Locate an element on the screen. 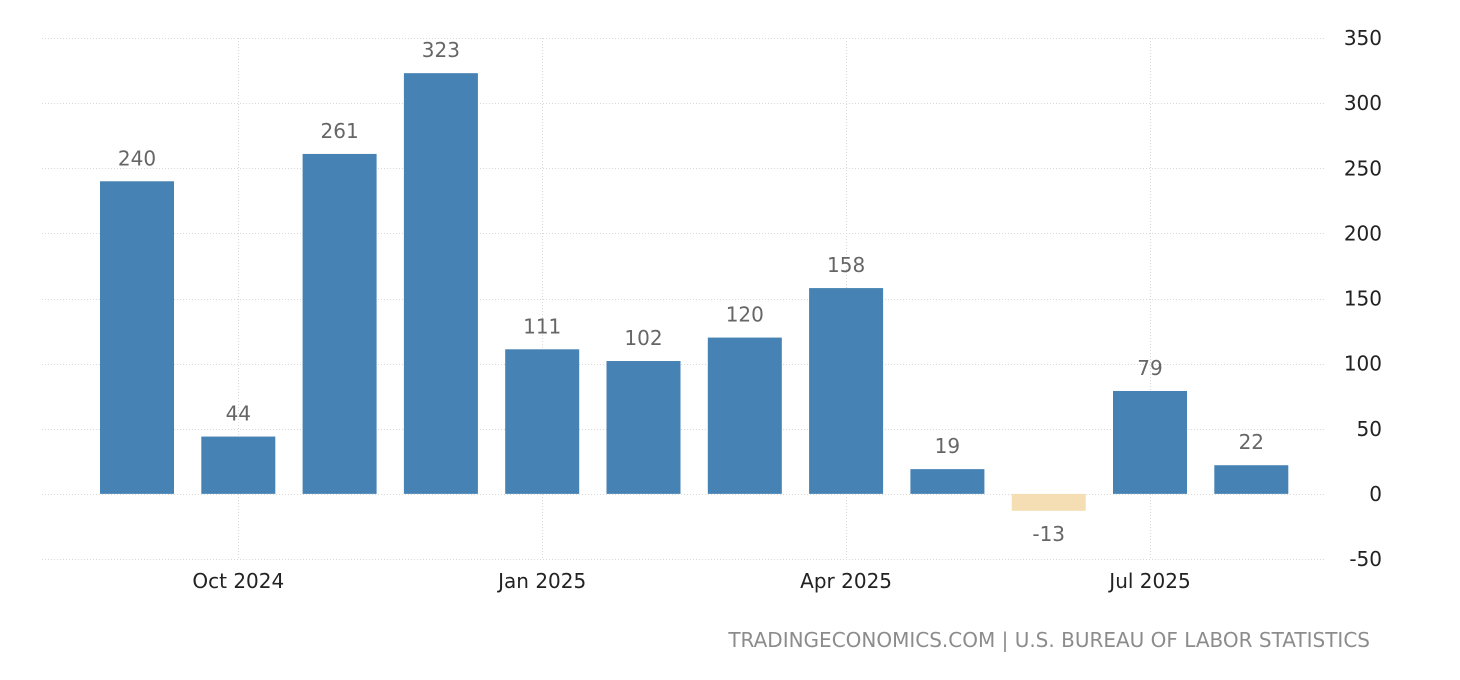  y-tick-label: 150 is located at coordinates (1363, 299).